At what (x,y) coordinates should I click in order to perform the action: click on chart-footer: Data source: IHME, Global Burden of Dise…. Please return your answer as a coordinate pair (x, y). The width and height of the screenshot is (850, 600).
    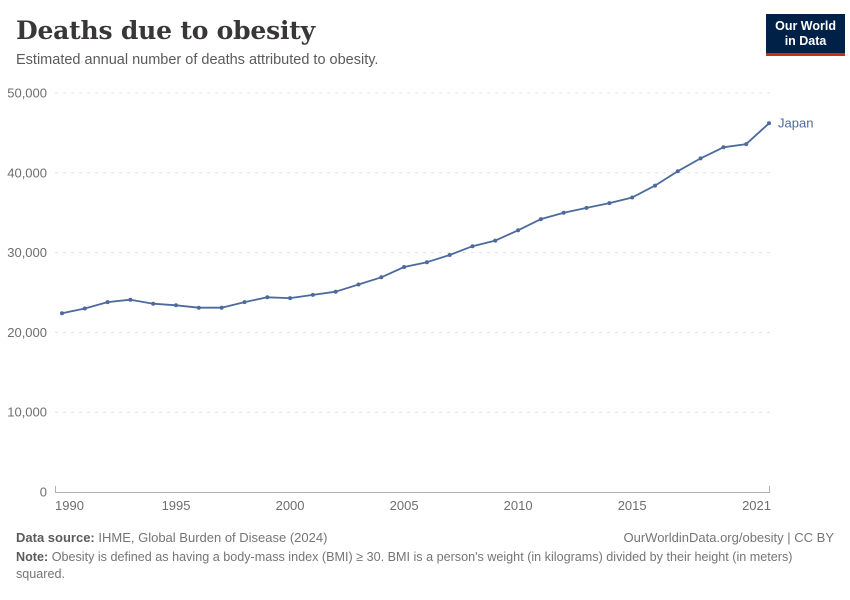
    Looking at the image, I should click on (425, 556).